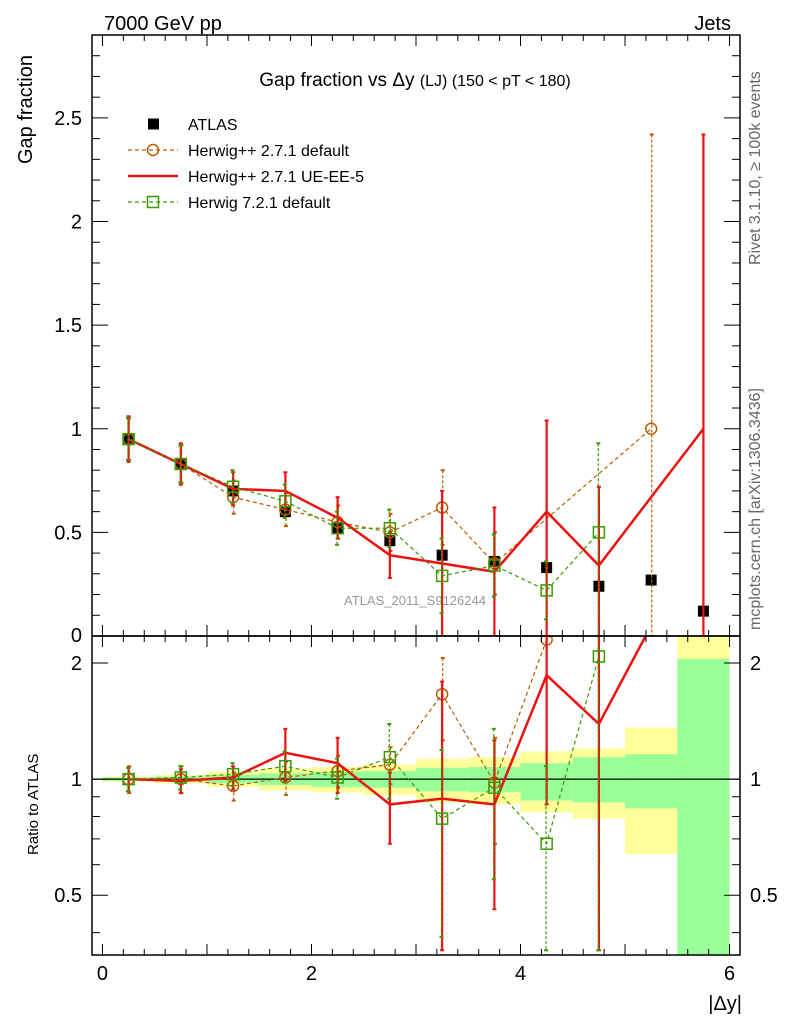  I want to click on ratio-ytick-label-left-0: 0.5, so click(68, 896).